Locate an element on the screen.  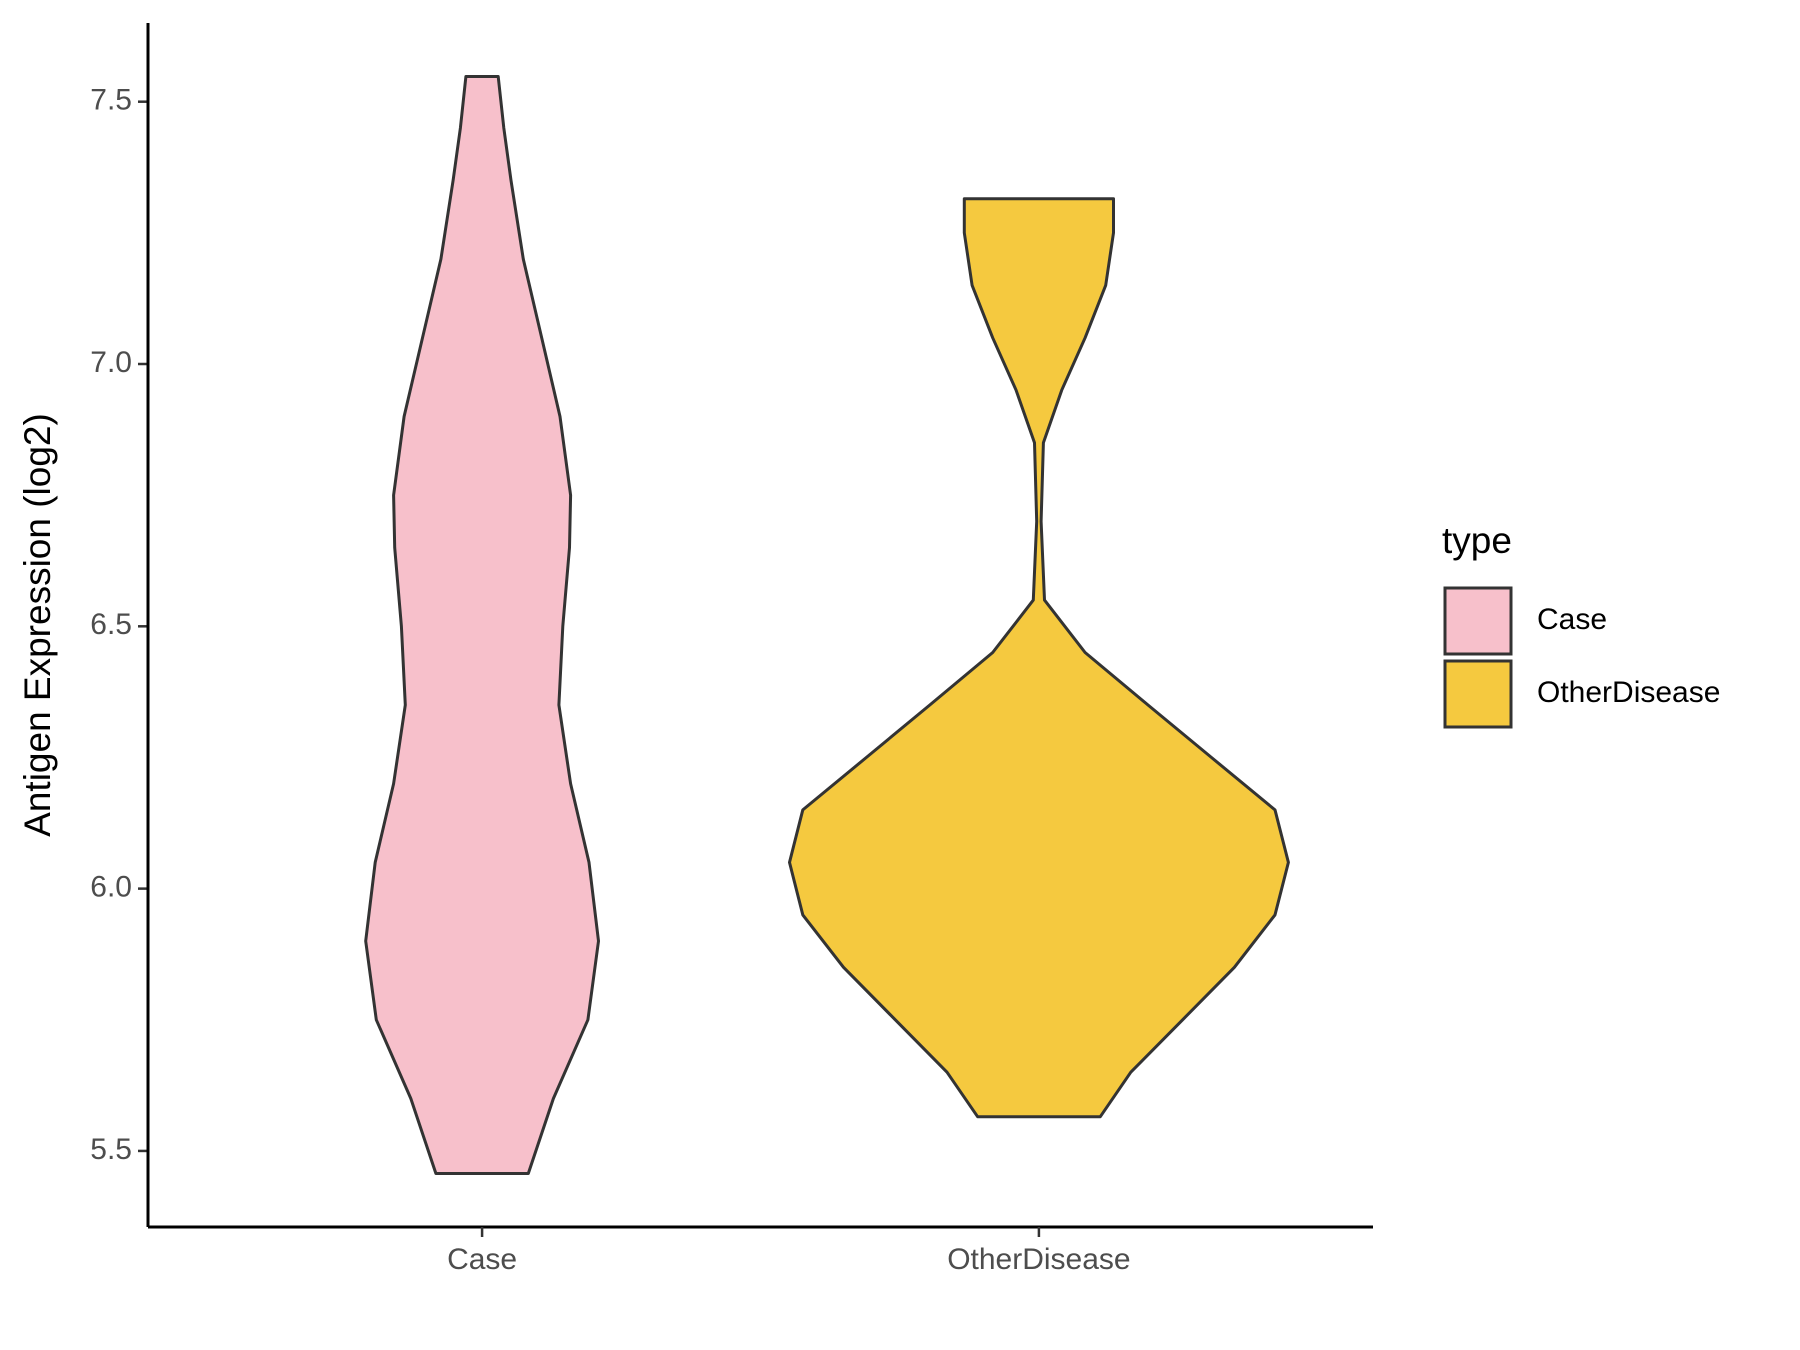
violin is located at coordinates (482, 625).